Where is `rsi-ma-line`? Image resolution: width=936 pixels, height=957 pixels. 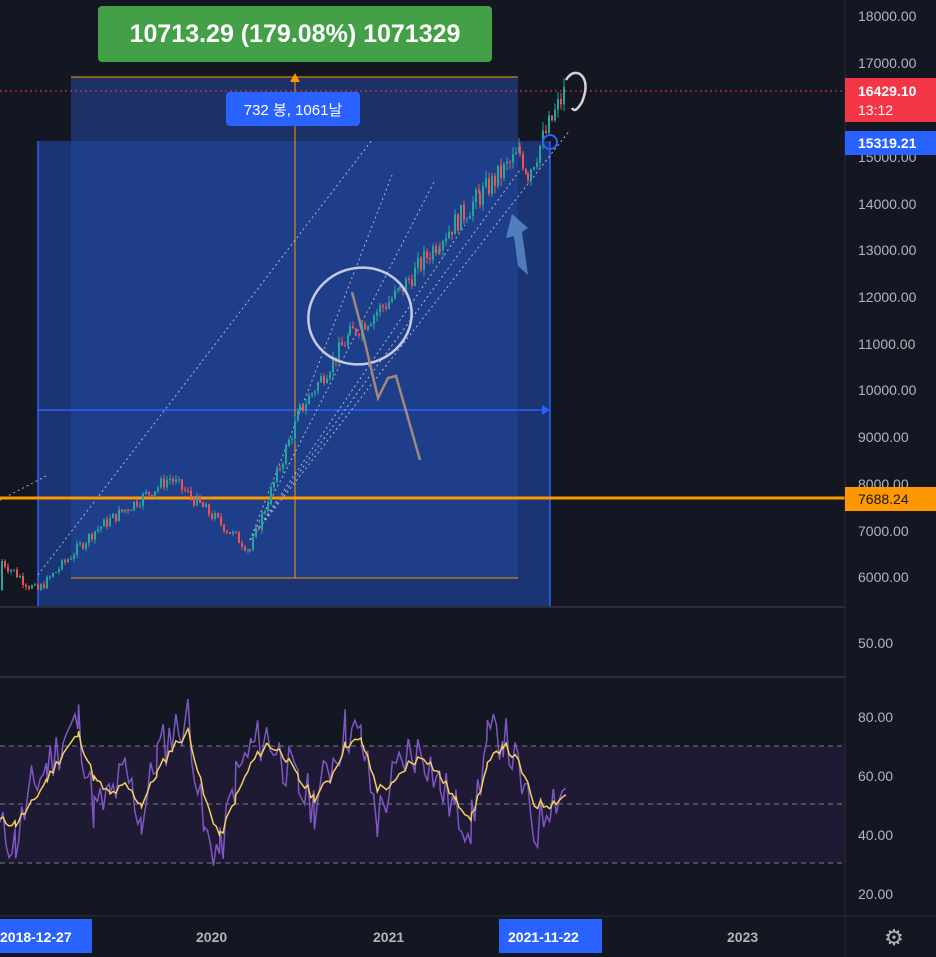 rsi-ma-line is located at coordinates (283, 782).